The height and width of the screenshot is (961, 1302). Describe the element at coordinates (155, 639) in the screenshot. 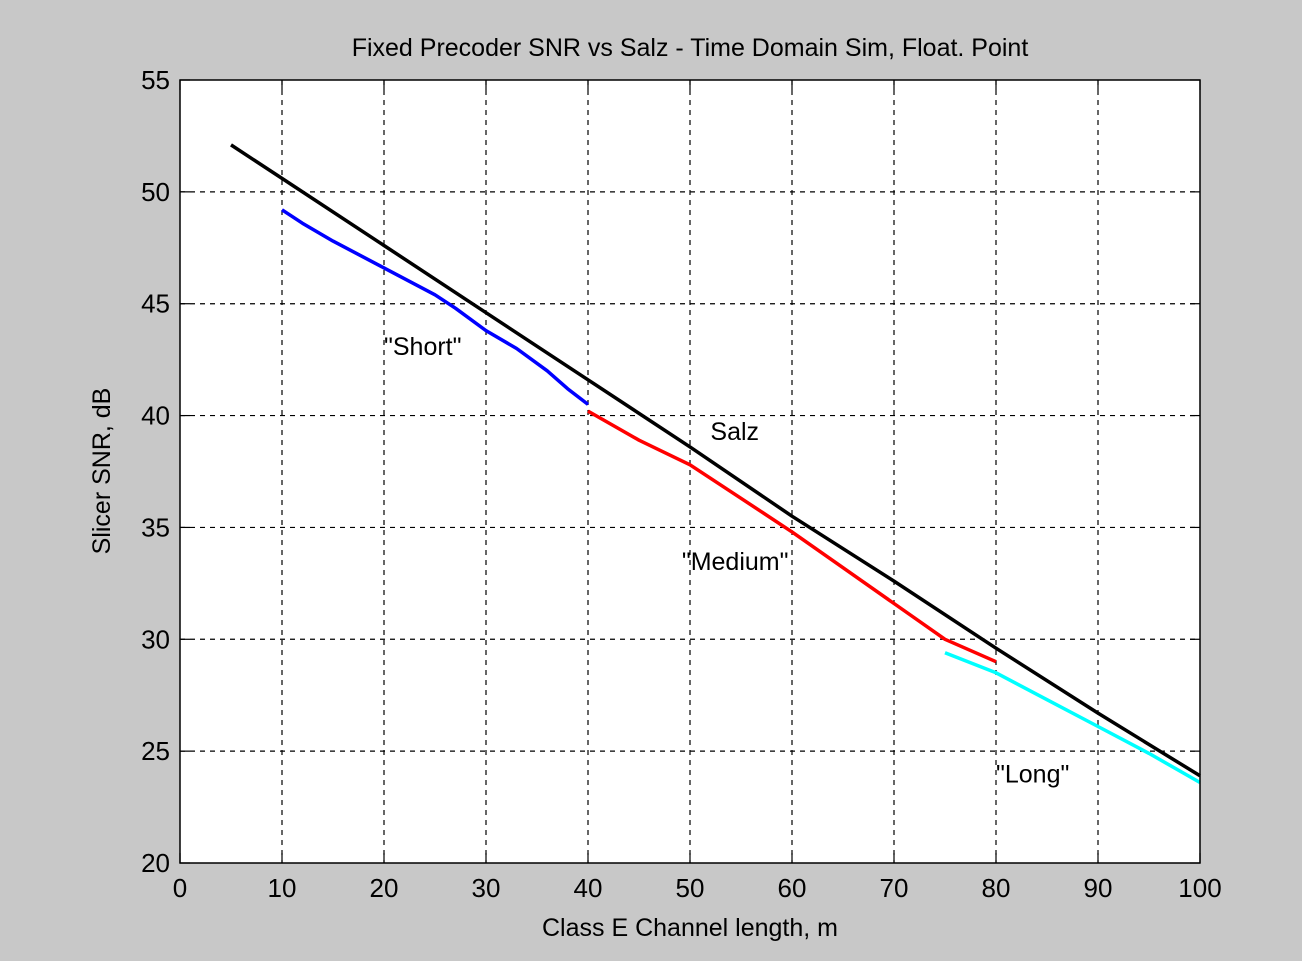

I see `y-tick-label: 30` at that location.